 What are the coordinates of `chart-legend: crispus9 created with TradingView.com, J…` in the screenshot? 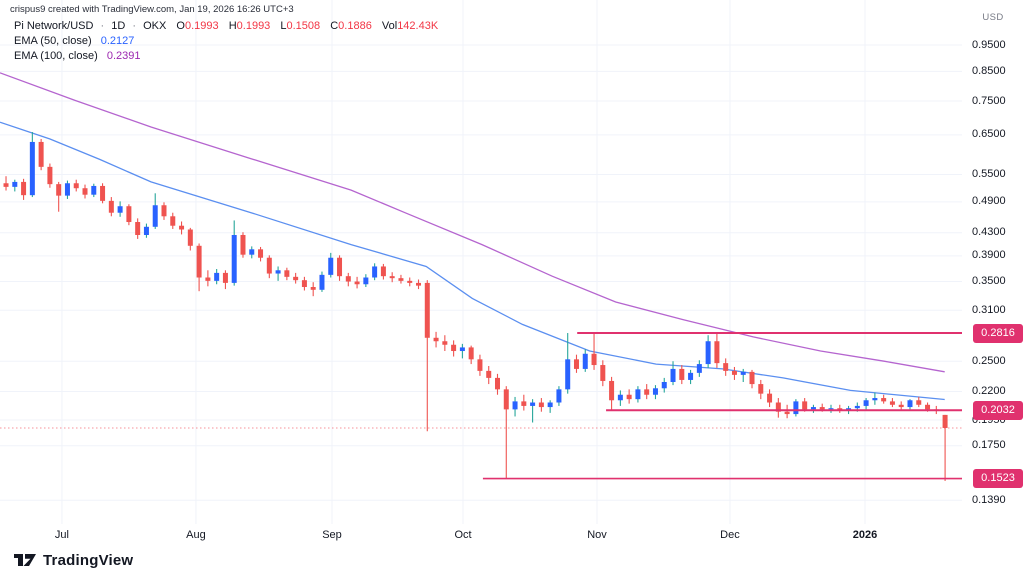 It's located at (224, 34).